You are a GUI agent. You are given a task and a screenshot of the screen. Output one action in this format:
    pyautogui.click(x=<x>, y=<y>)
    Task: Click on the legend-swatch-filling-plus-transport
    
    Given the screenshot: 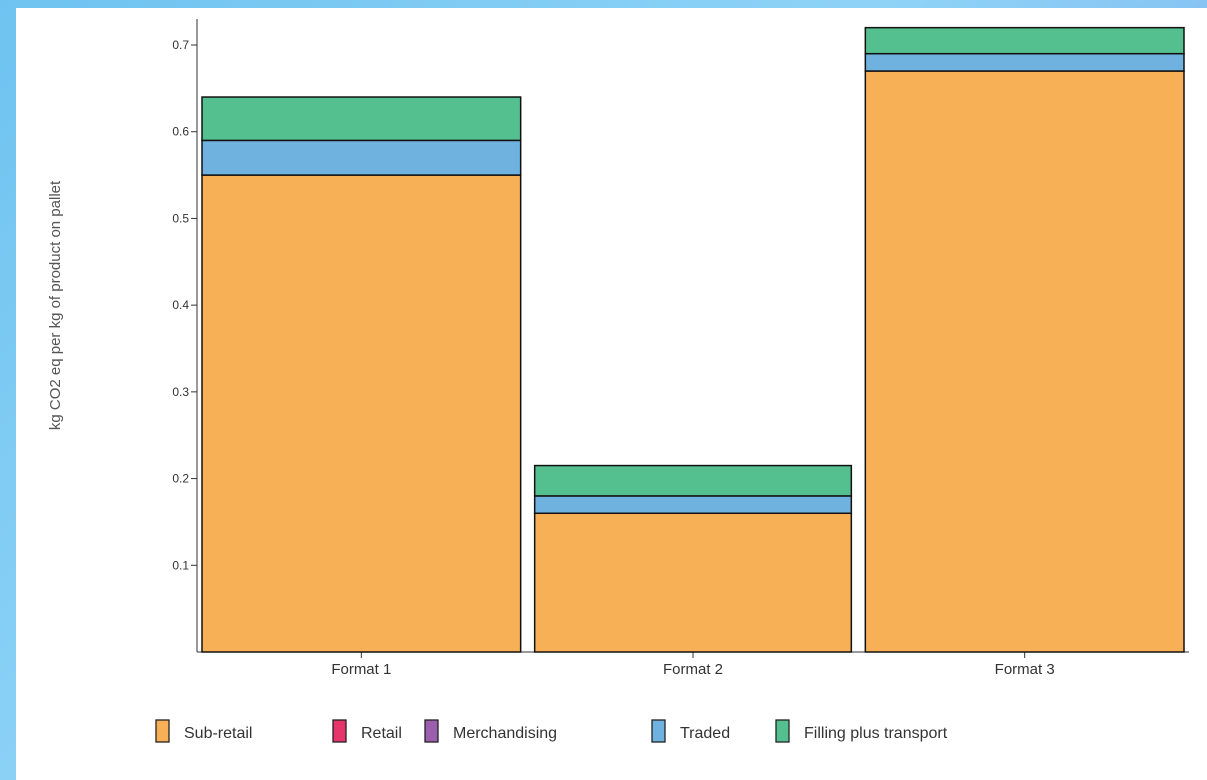 What is the action you would take?
    pyautogui.click(x=782, y=731)
    